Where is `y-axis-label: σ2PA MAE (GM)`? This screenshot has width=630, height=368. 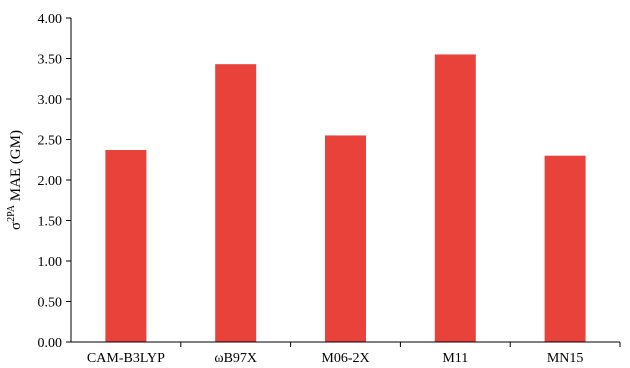 y-axis-label: σ2PA MAE (GM) is located at coordinates (15, 180).